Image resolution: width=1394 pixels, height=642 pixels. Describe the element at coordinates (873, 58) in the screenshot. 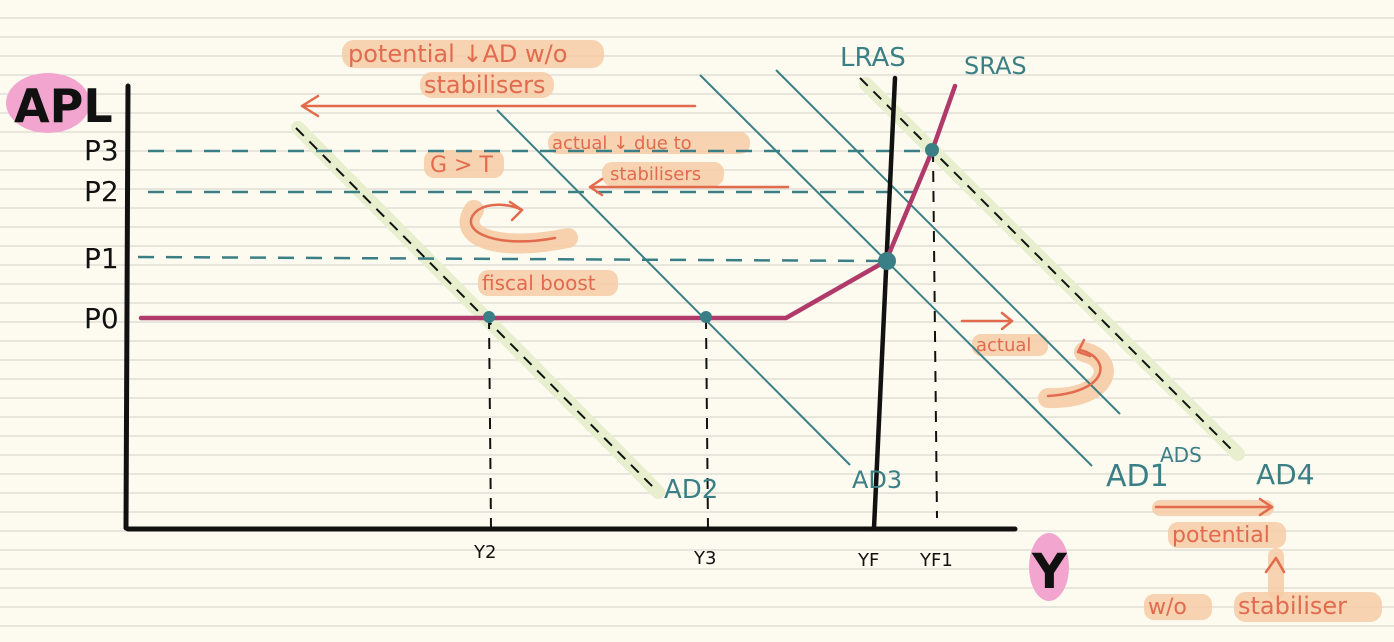

I see `label-lras: LRAS` at that location.